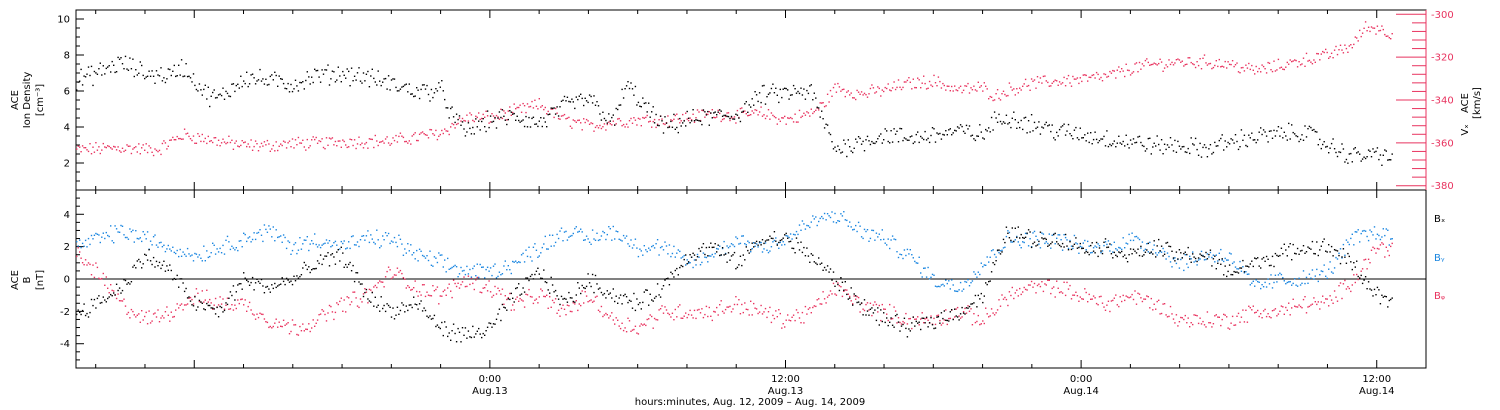 Image resolution: width=1500 pixels, height=410 pixels. What do you see at coordinates (1465, 103) in the screenshot?
I see `top-ylabel-right-line2: ACE` at bounding box center [1465, 103].